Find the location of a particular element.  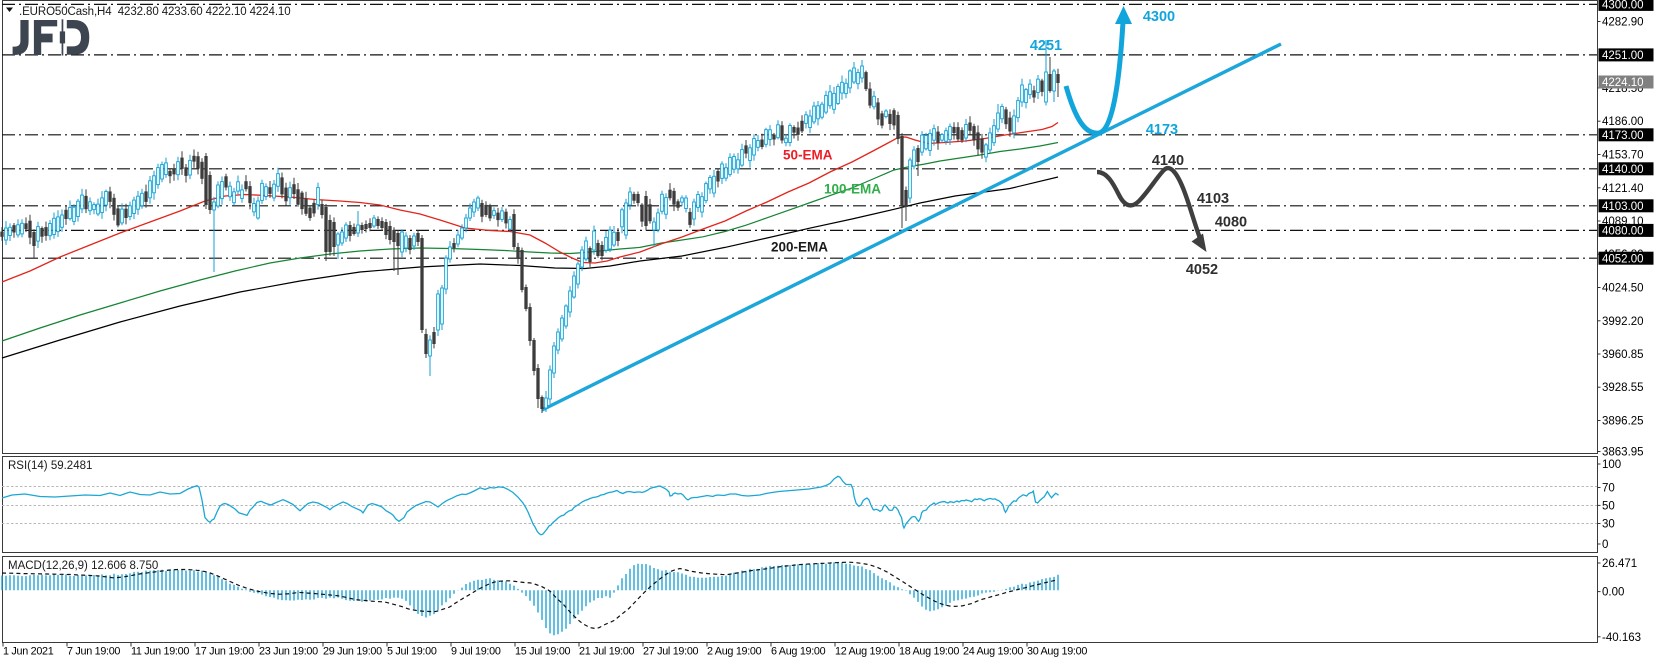

svg-text: 50 is located at coordinates (1608, 506).